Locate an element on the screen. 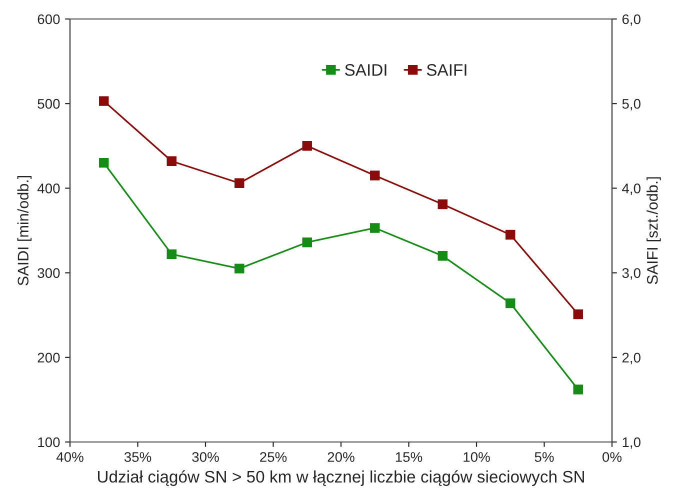 The height and width of the screenshot is (493, 677). y-tick-label: 300 is located at coordinates (49, 273).